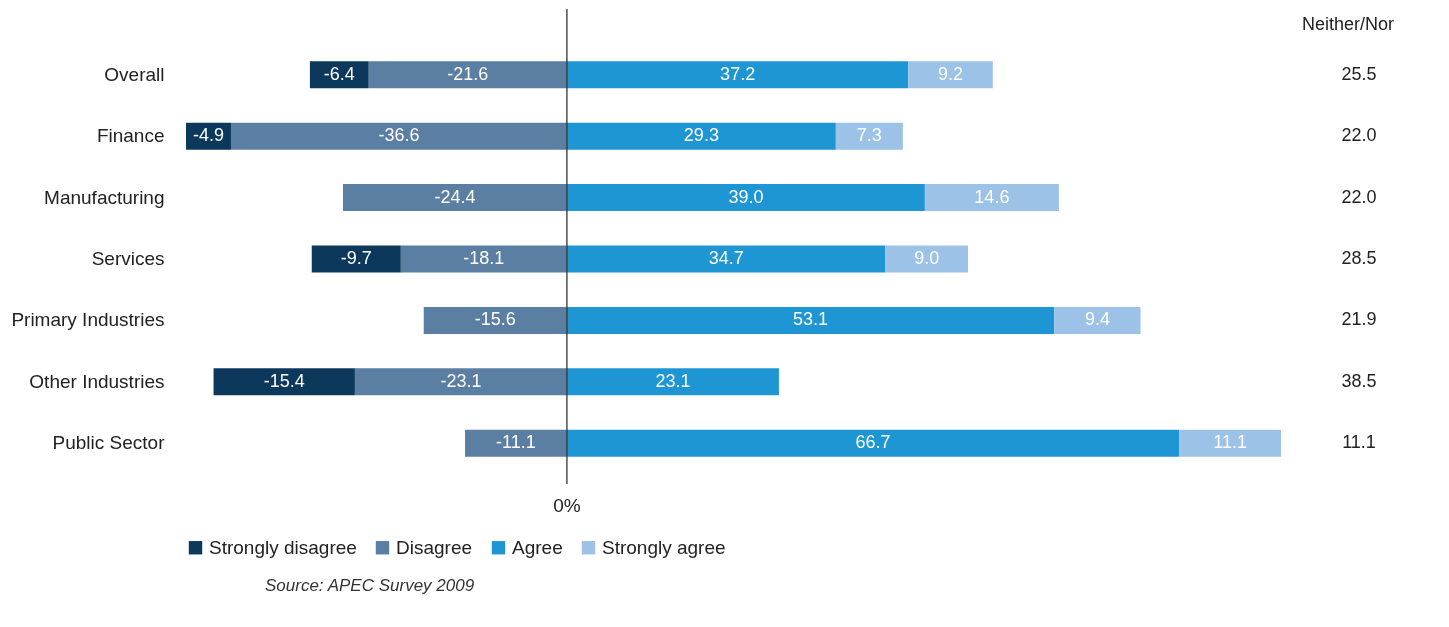 This screenshot has height=627, width=1449. What do you see at coordinates (134, 74) in the screenshot?
I see `y-tick-label: Overall` at bounding box center [134, 74].